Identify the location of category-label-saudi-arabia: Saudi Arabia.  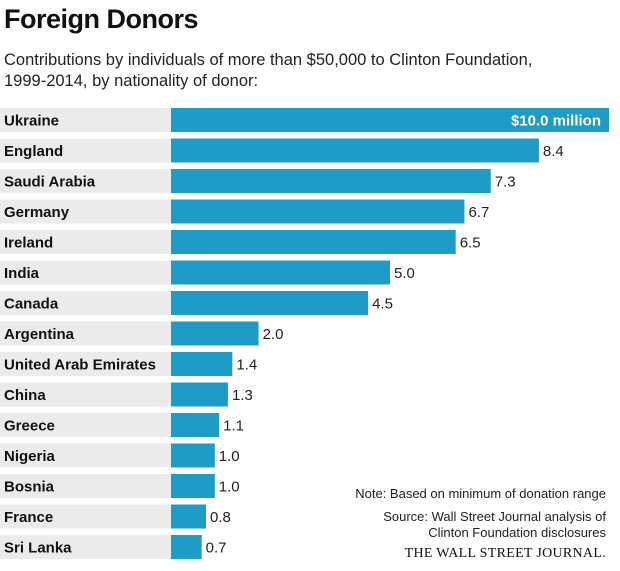
(50, 182).